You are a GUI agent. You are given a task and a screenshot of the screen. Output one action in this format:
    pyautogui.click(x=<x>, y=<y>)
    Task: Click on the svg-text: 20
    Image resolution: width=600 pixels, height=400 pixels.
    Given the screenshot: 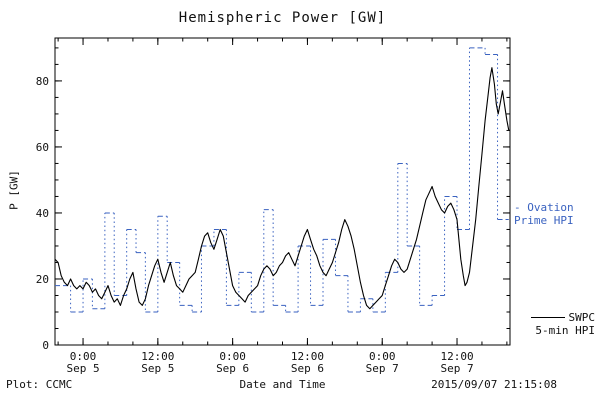 What is the action you would take?
    pyautogui.click(x=42, y=279)
    